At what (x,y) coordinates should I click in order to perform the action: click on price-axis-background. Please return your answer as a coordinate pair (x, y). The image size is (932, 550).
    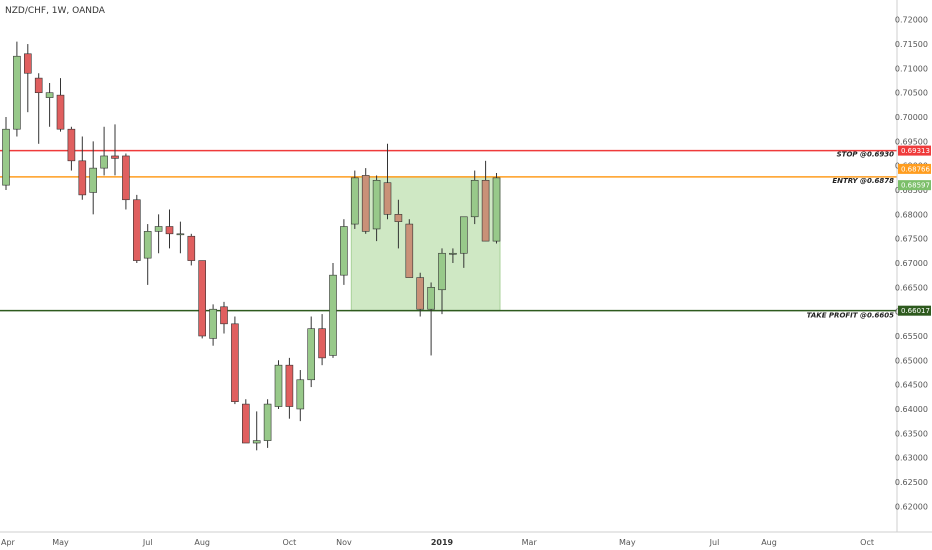
    Looking at the image, I should click on (914, 266).